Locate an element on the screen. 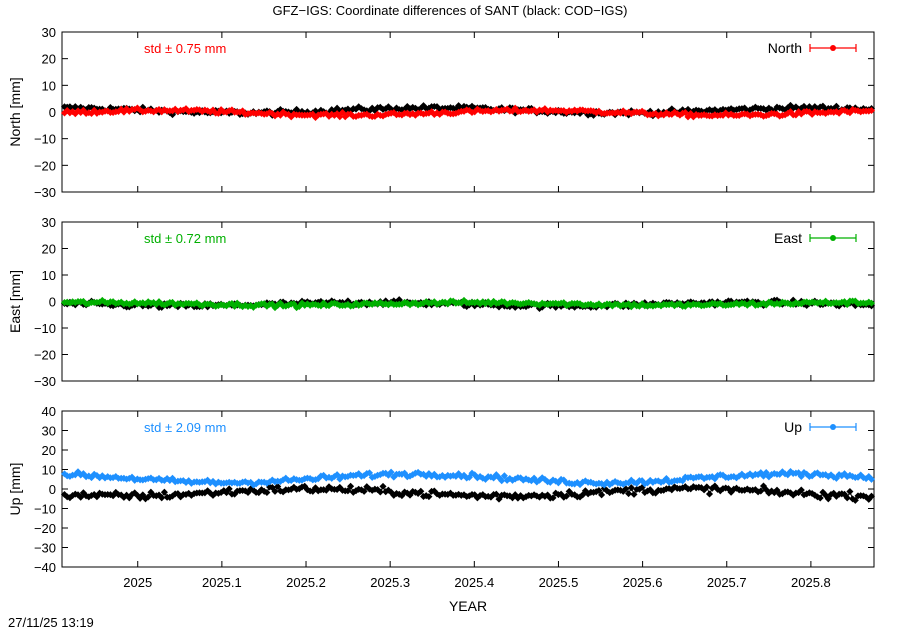 The height and width of the screenshot is (630, 900). x-tick-label: 2025.5 is located at coordinates (559, 582).